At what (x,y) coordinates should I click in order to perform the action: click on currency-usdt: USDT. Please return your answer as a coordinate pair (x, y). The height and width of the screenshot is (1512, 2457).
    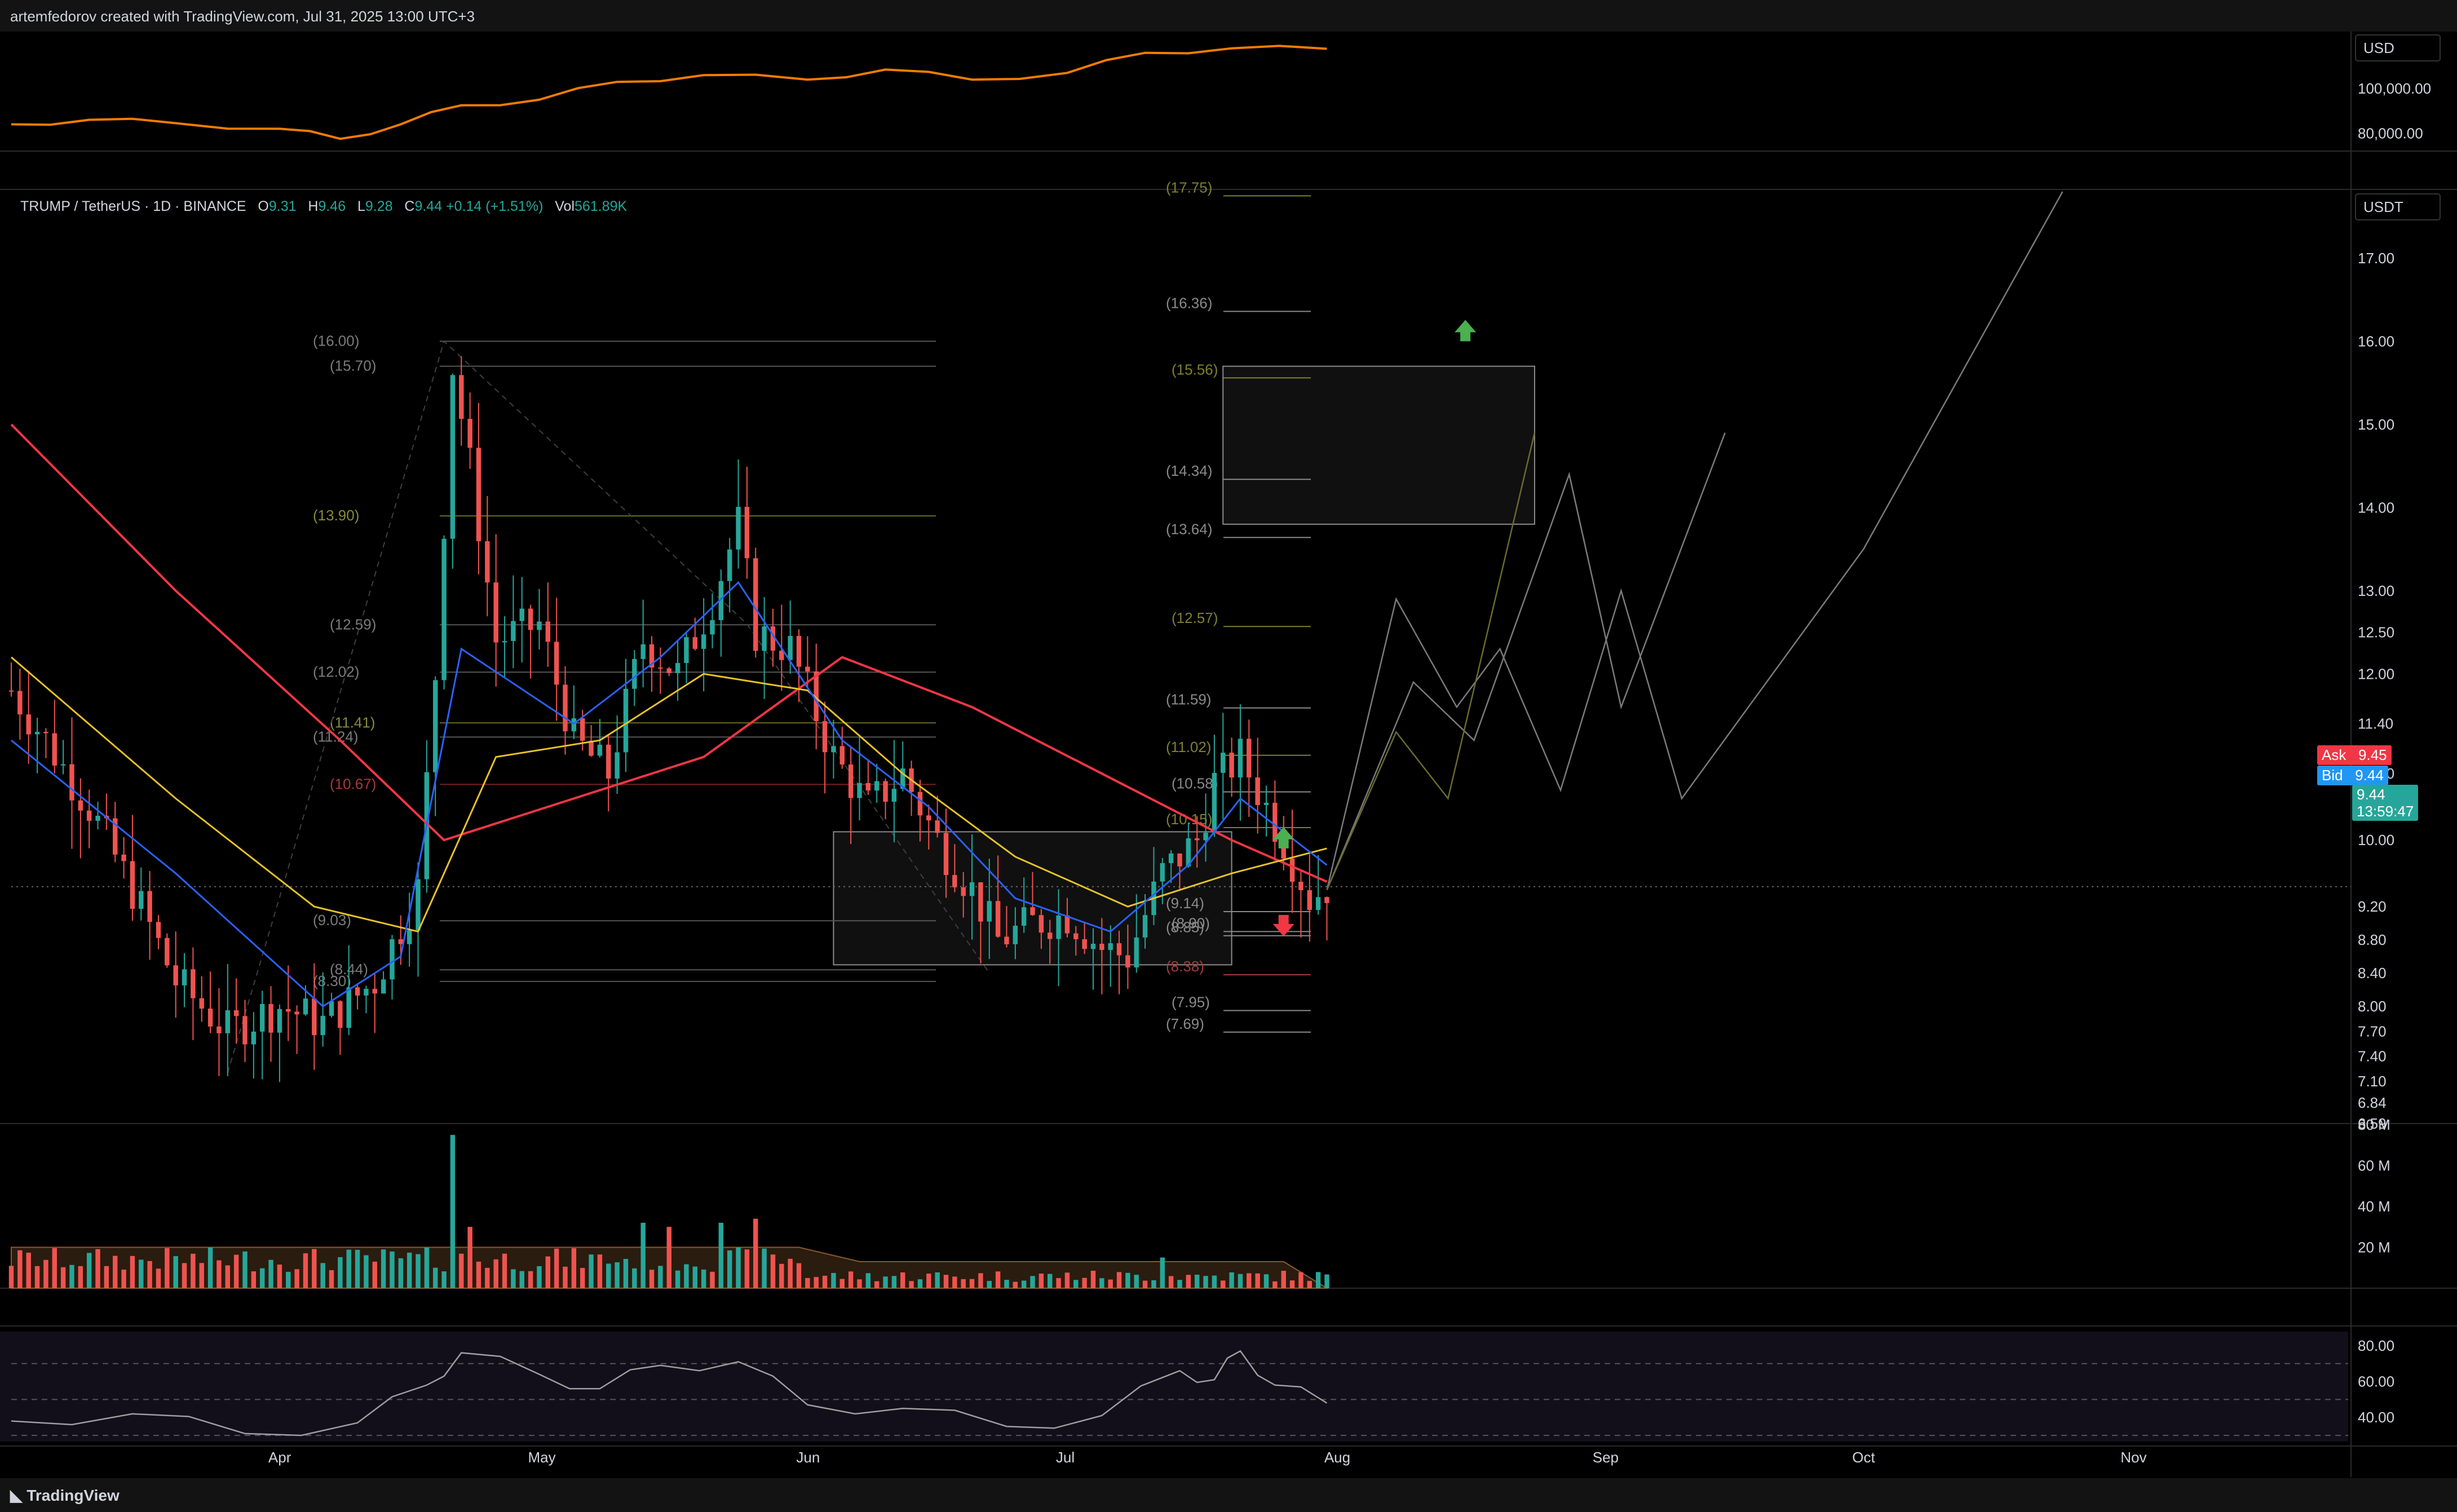
    Looking at the image, I should click on (2383, 206).